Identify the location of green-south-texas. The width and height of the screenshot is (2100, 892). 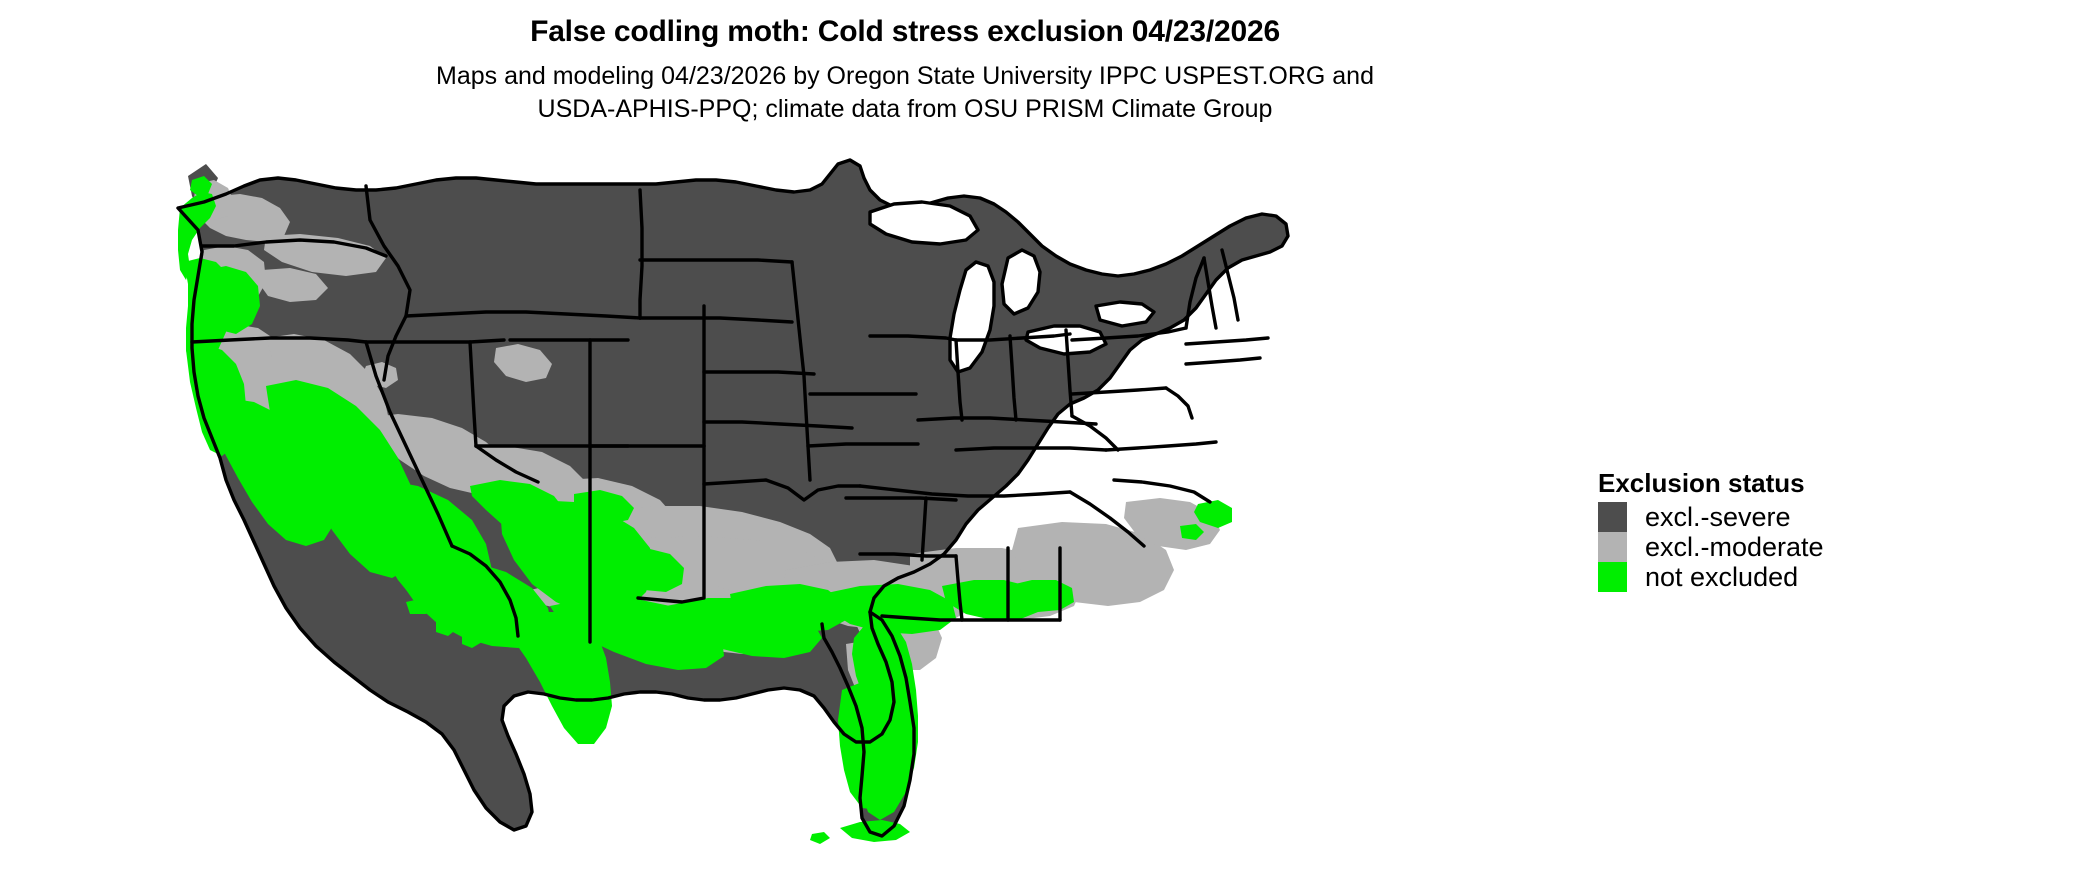
(557, 678).